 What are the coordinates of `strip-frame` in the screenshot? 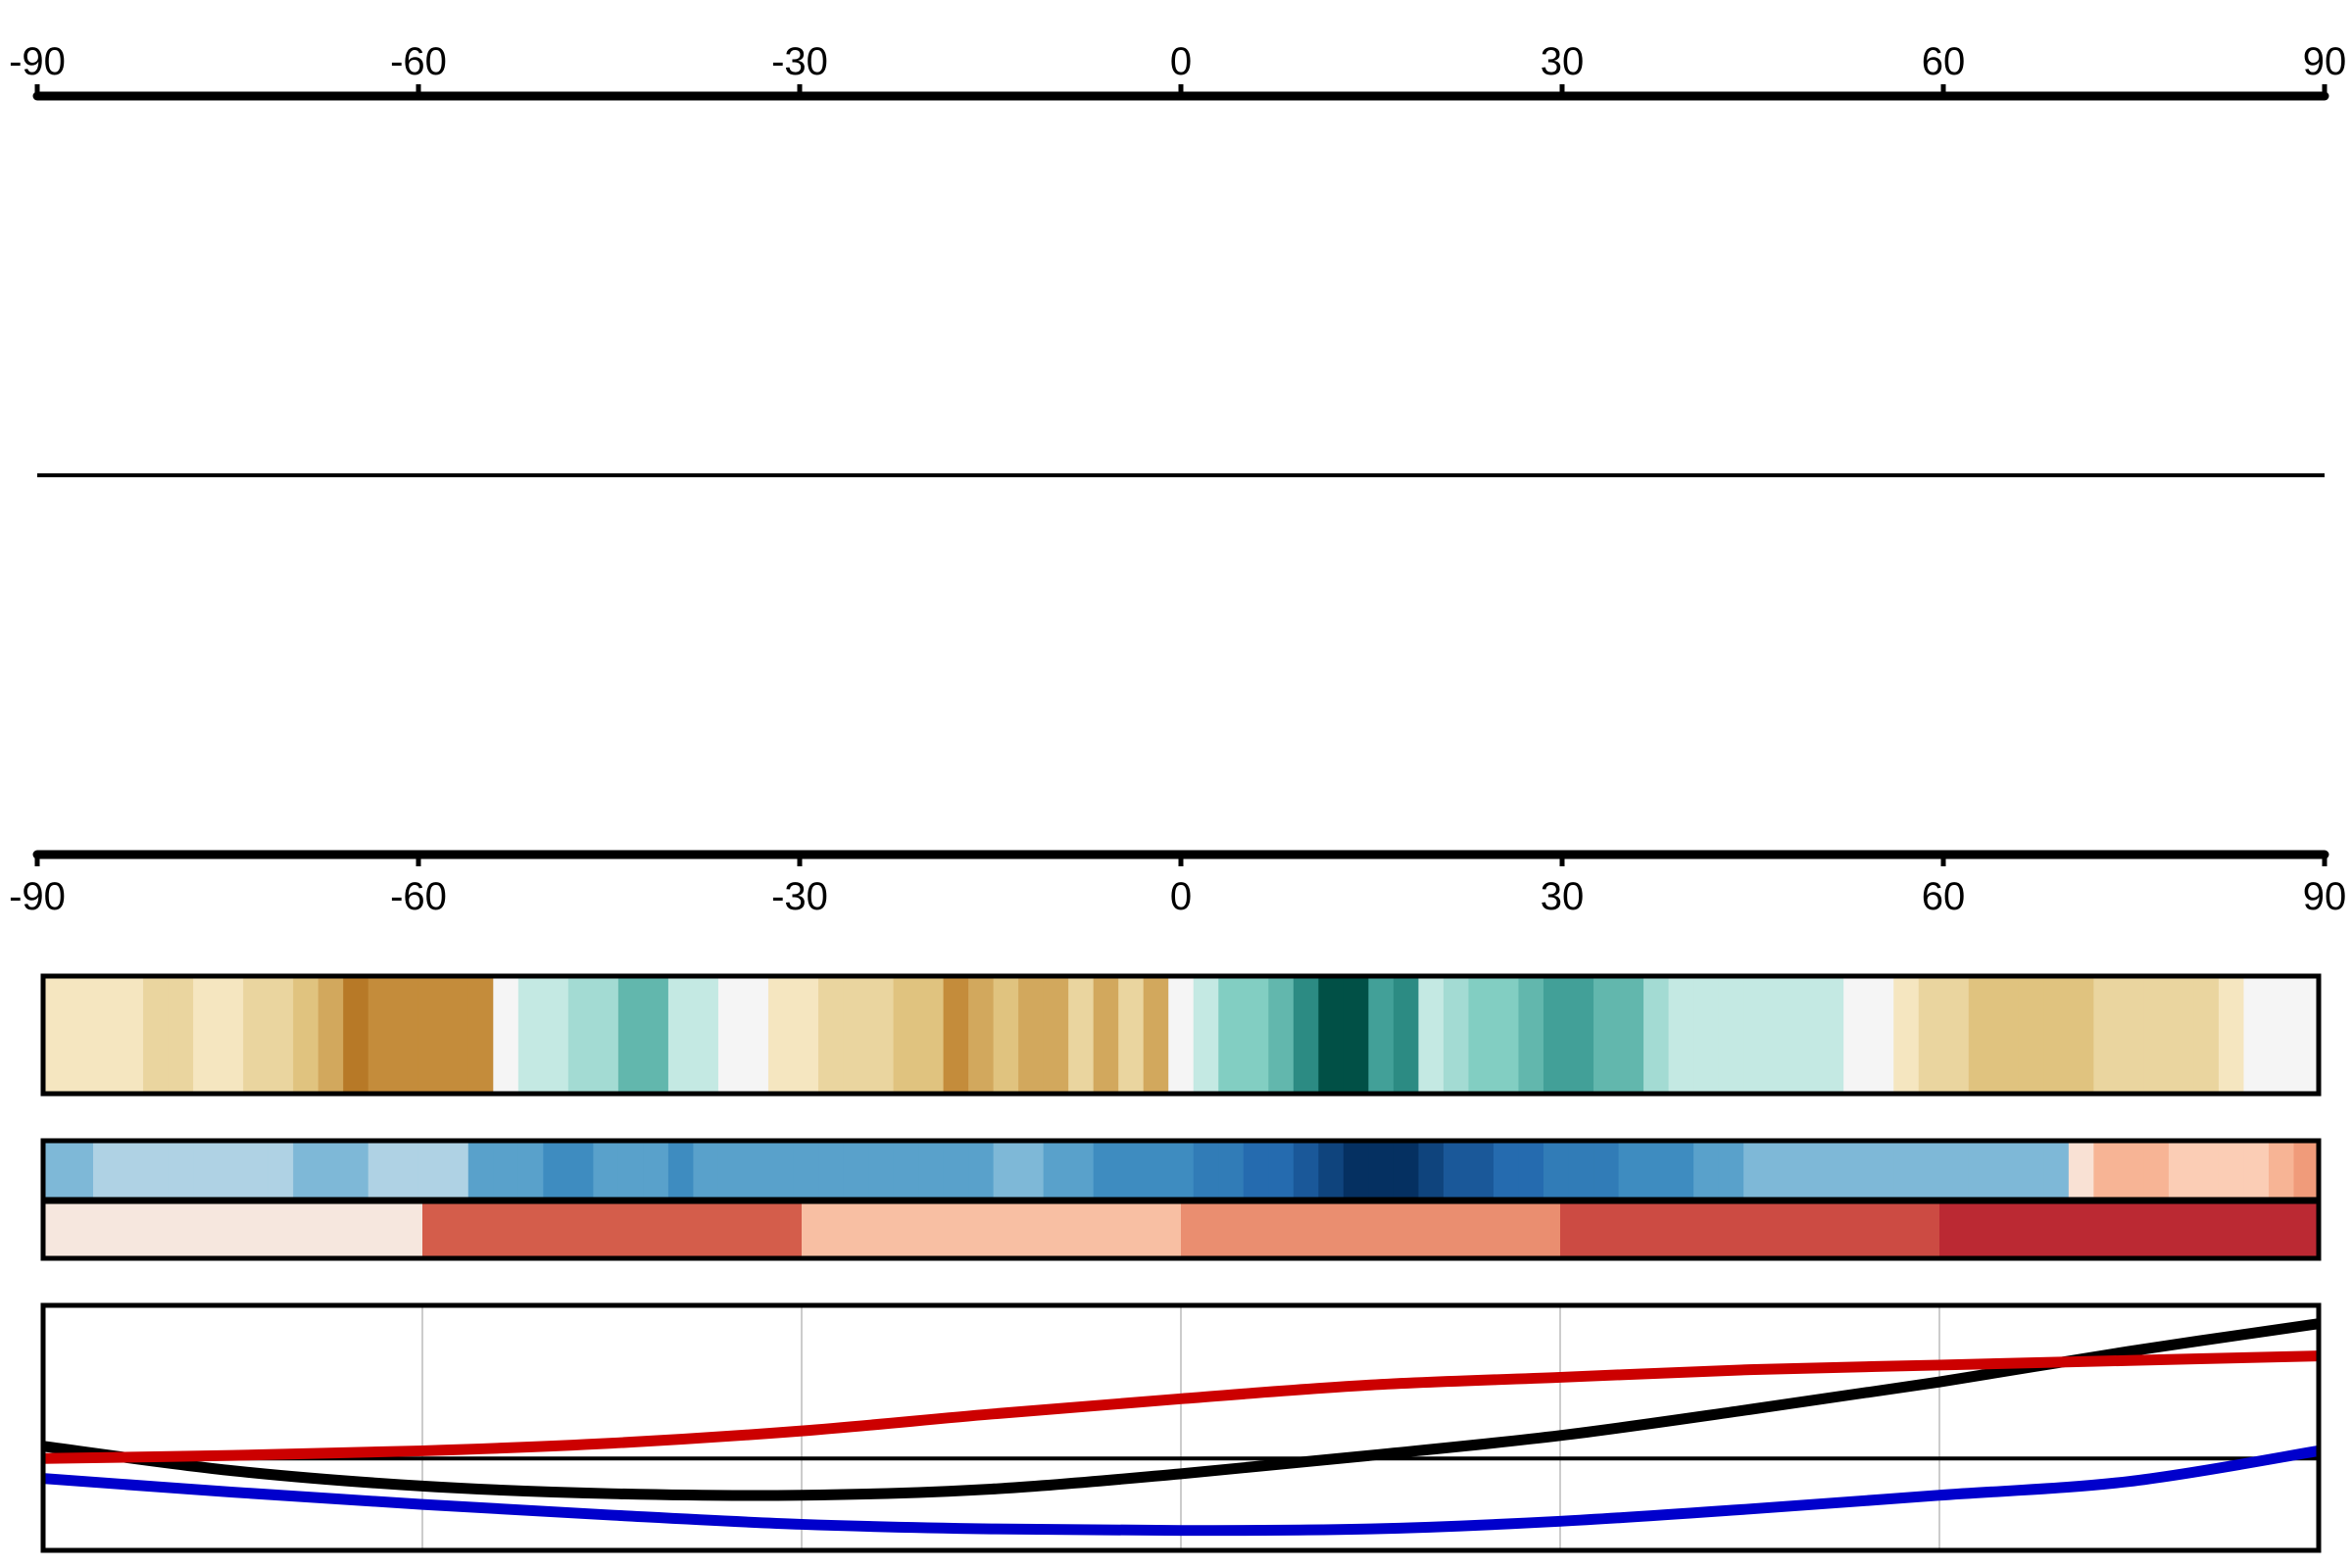 It's located at (1181, 1035).